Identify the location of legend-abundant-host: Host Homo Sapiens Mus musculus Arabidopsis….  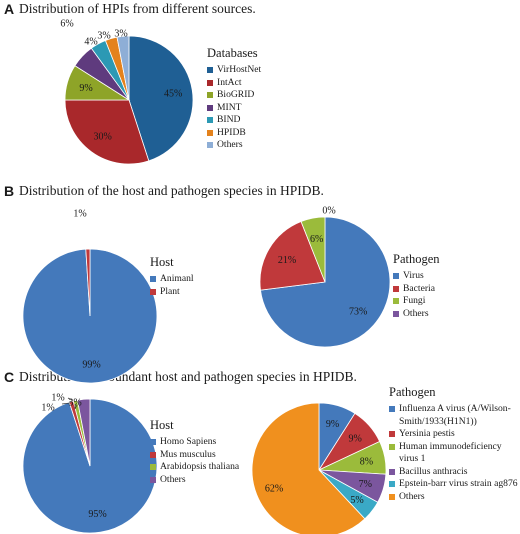
(207, 452).